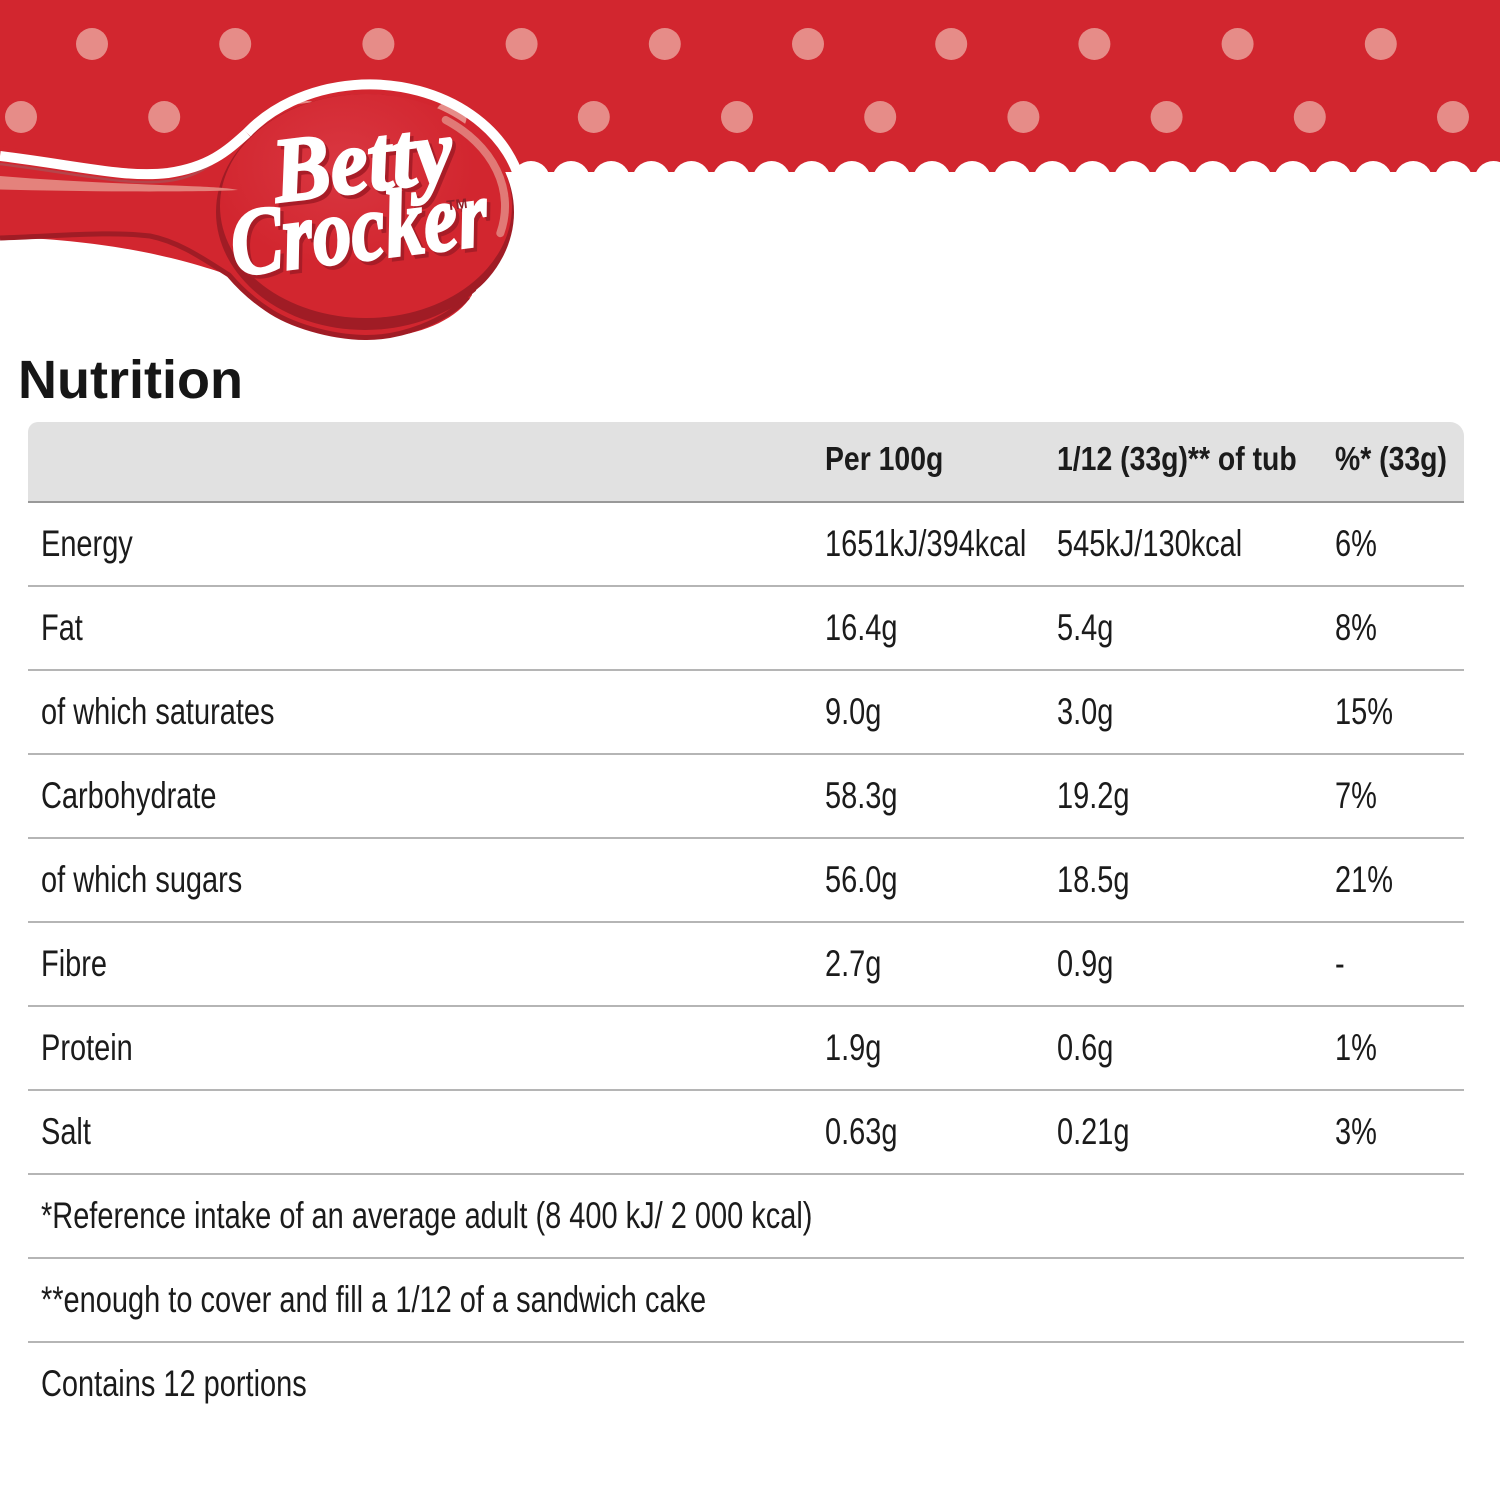 The height and width of the screenshot is (1500, 1500). What do you see at coordinates (457, 204) in the screenshot?
I see `svg-text: TM` at bounding box center [457, 204].